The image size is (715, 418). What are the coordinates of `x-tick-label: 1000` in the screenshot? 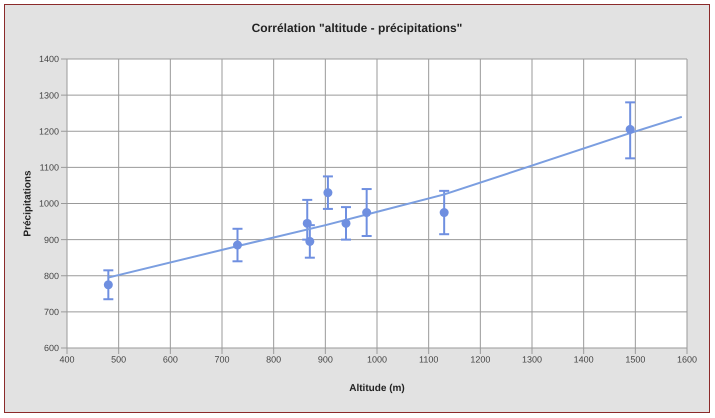 It's located at (377, 359).